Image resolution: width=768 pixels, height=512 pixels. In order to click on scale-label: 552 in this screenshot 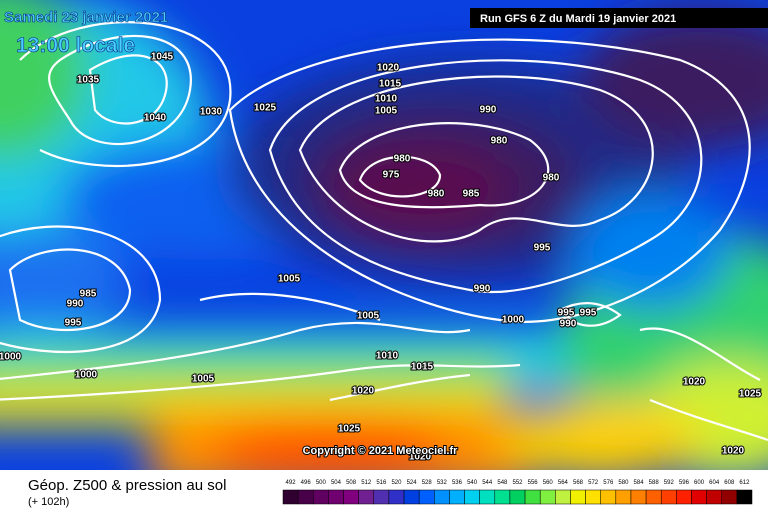, I will do `click(517, 483)`.